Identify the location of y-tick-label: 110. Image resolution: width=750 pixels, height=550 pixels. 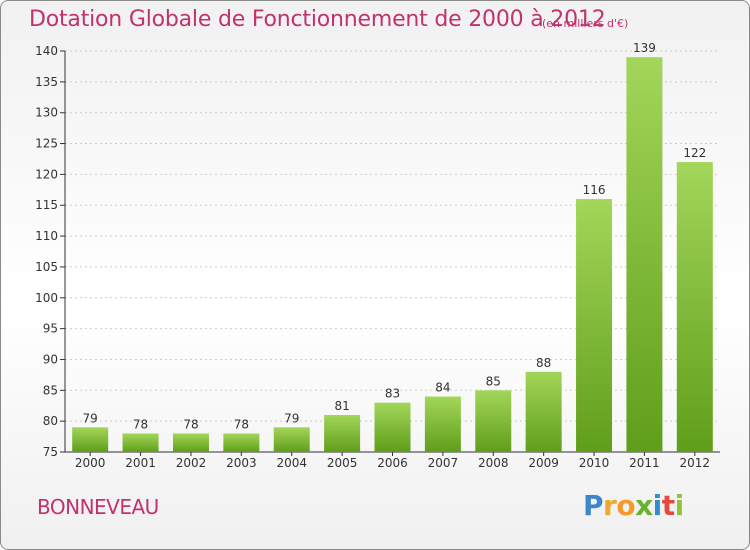
(46, 236).